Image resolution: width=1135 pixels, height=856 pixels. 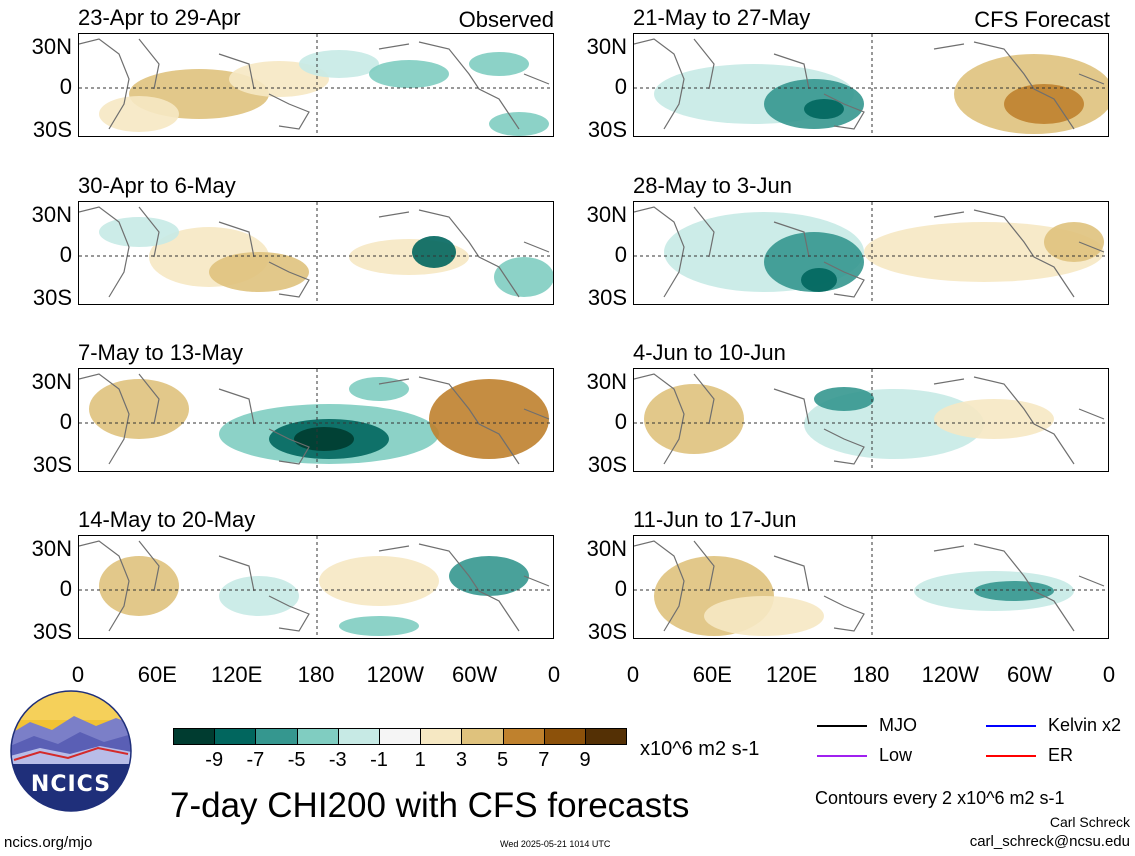 I want to click on panel-title: 28-May to 3-Jun, so click(x=712, y=185).